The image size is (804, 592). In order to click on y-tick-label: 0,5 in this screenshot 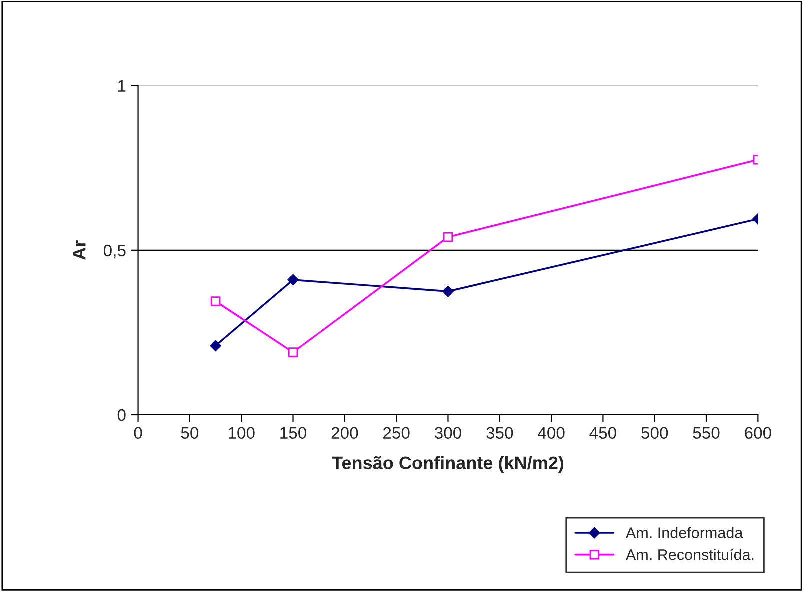, I will do `click(115, 251)`.